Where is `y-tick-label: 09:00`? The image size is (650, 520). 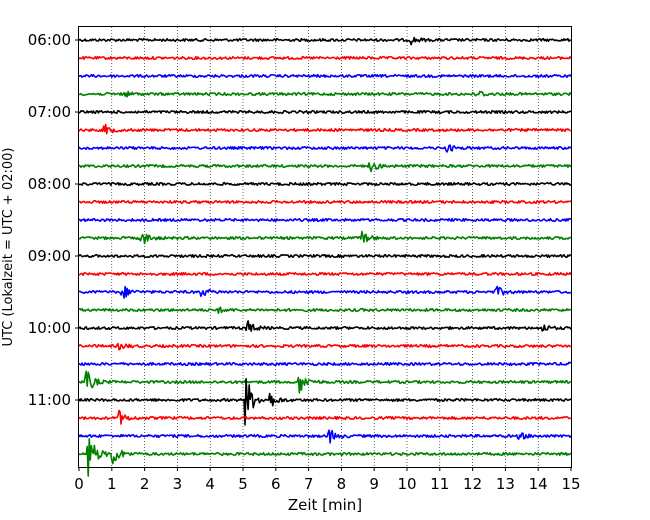
y-tick-label: 09:00 is located at coordinates (49, 256).